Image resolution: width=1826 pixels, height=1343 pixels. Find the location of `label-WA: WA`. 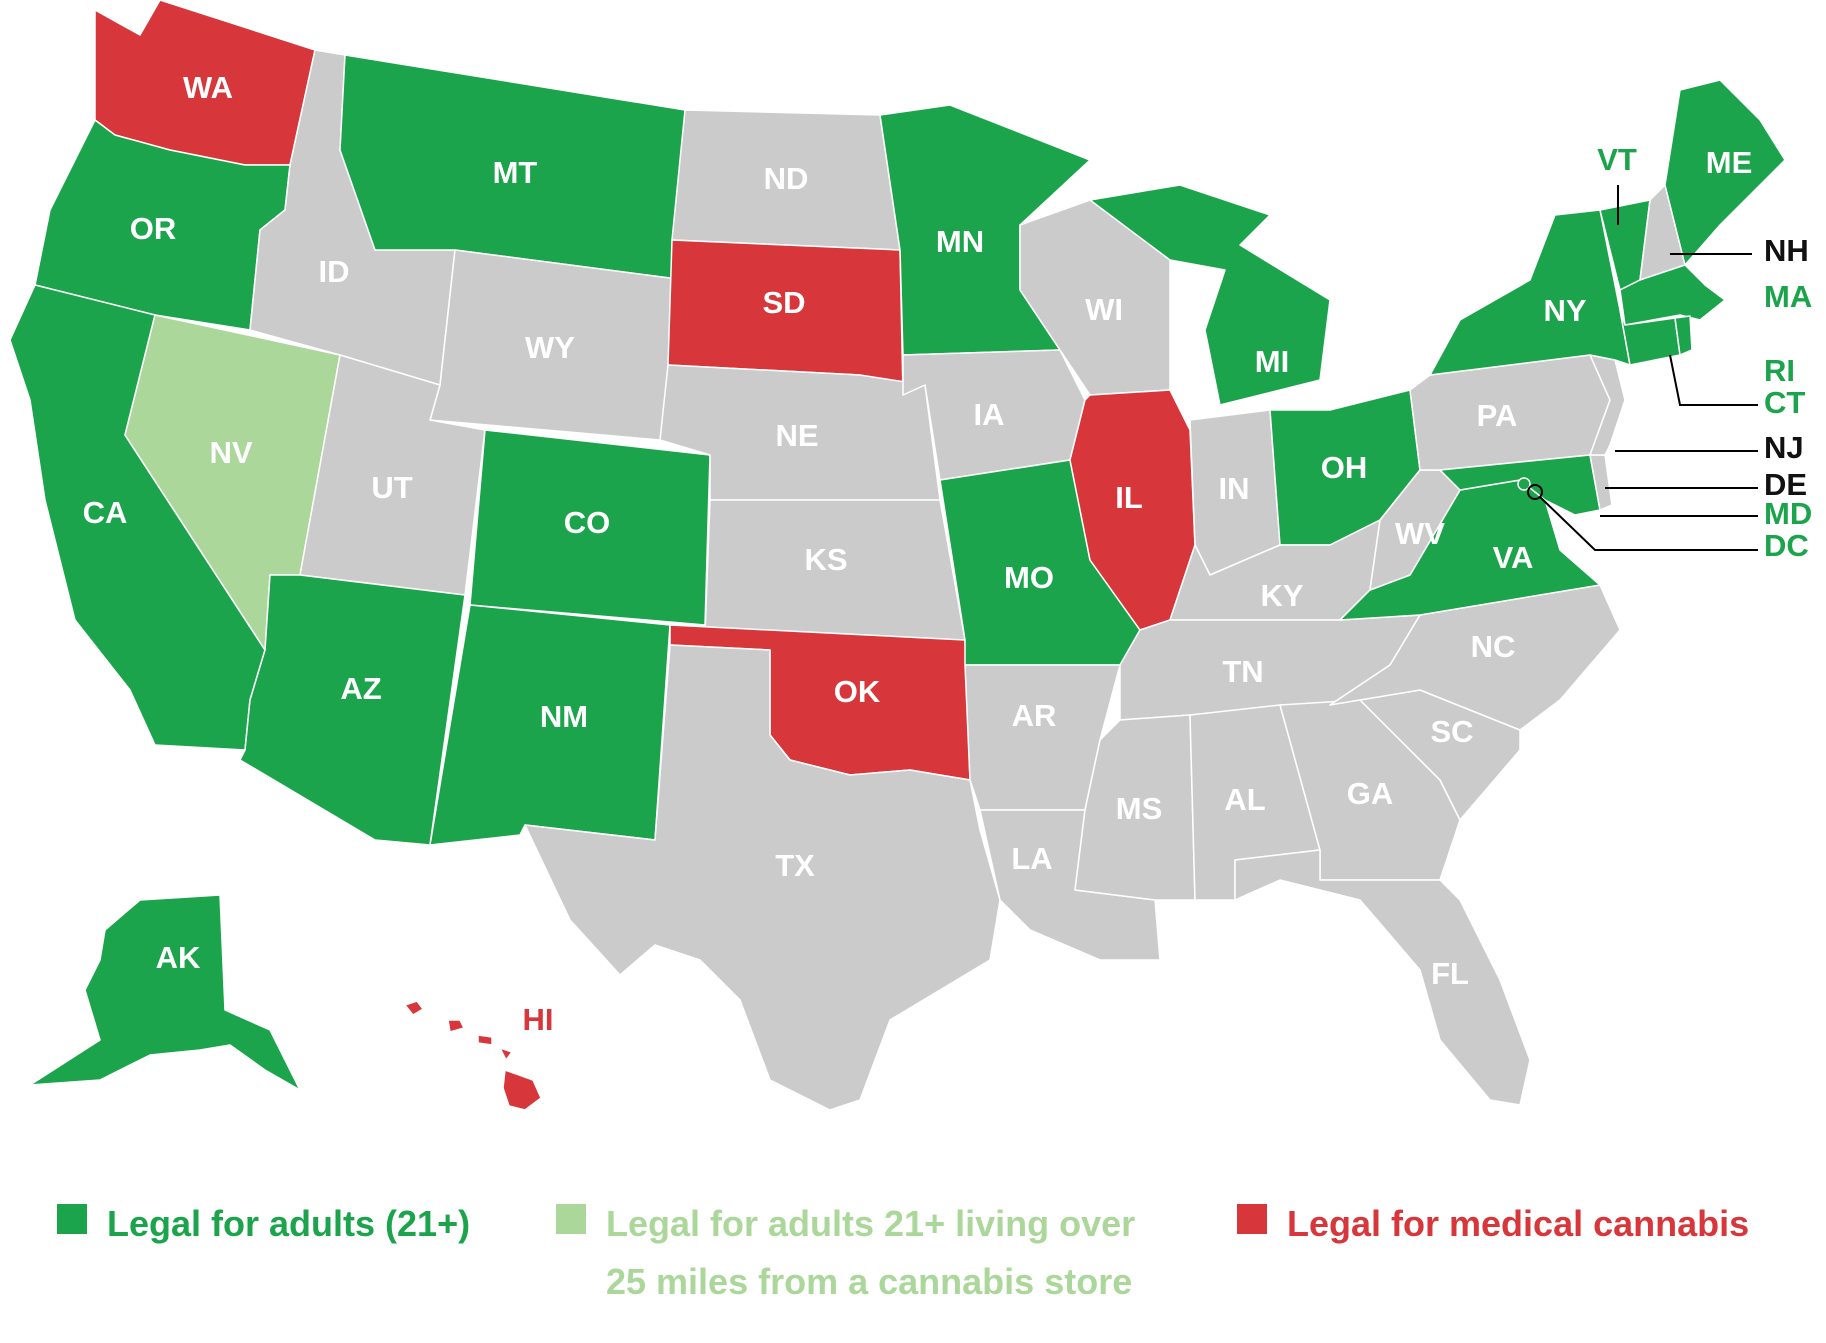

label-WA: WA is located at coordinates (208, 87).